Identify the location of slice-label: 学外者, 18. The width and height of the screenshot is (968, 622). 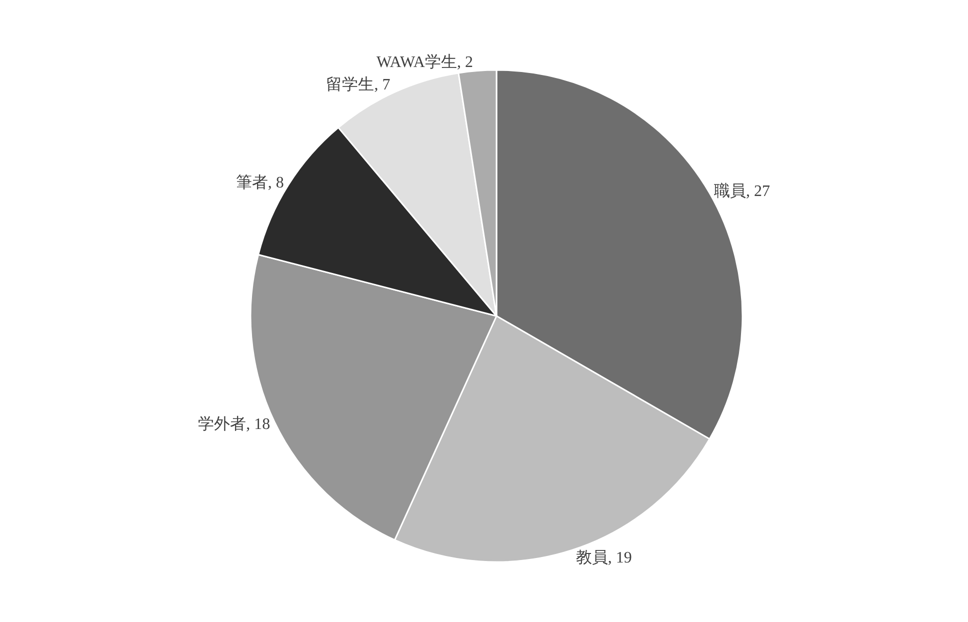
(234, 423).